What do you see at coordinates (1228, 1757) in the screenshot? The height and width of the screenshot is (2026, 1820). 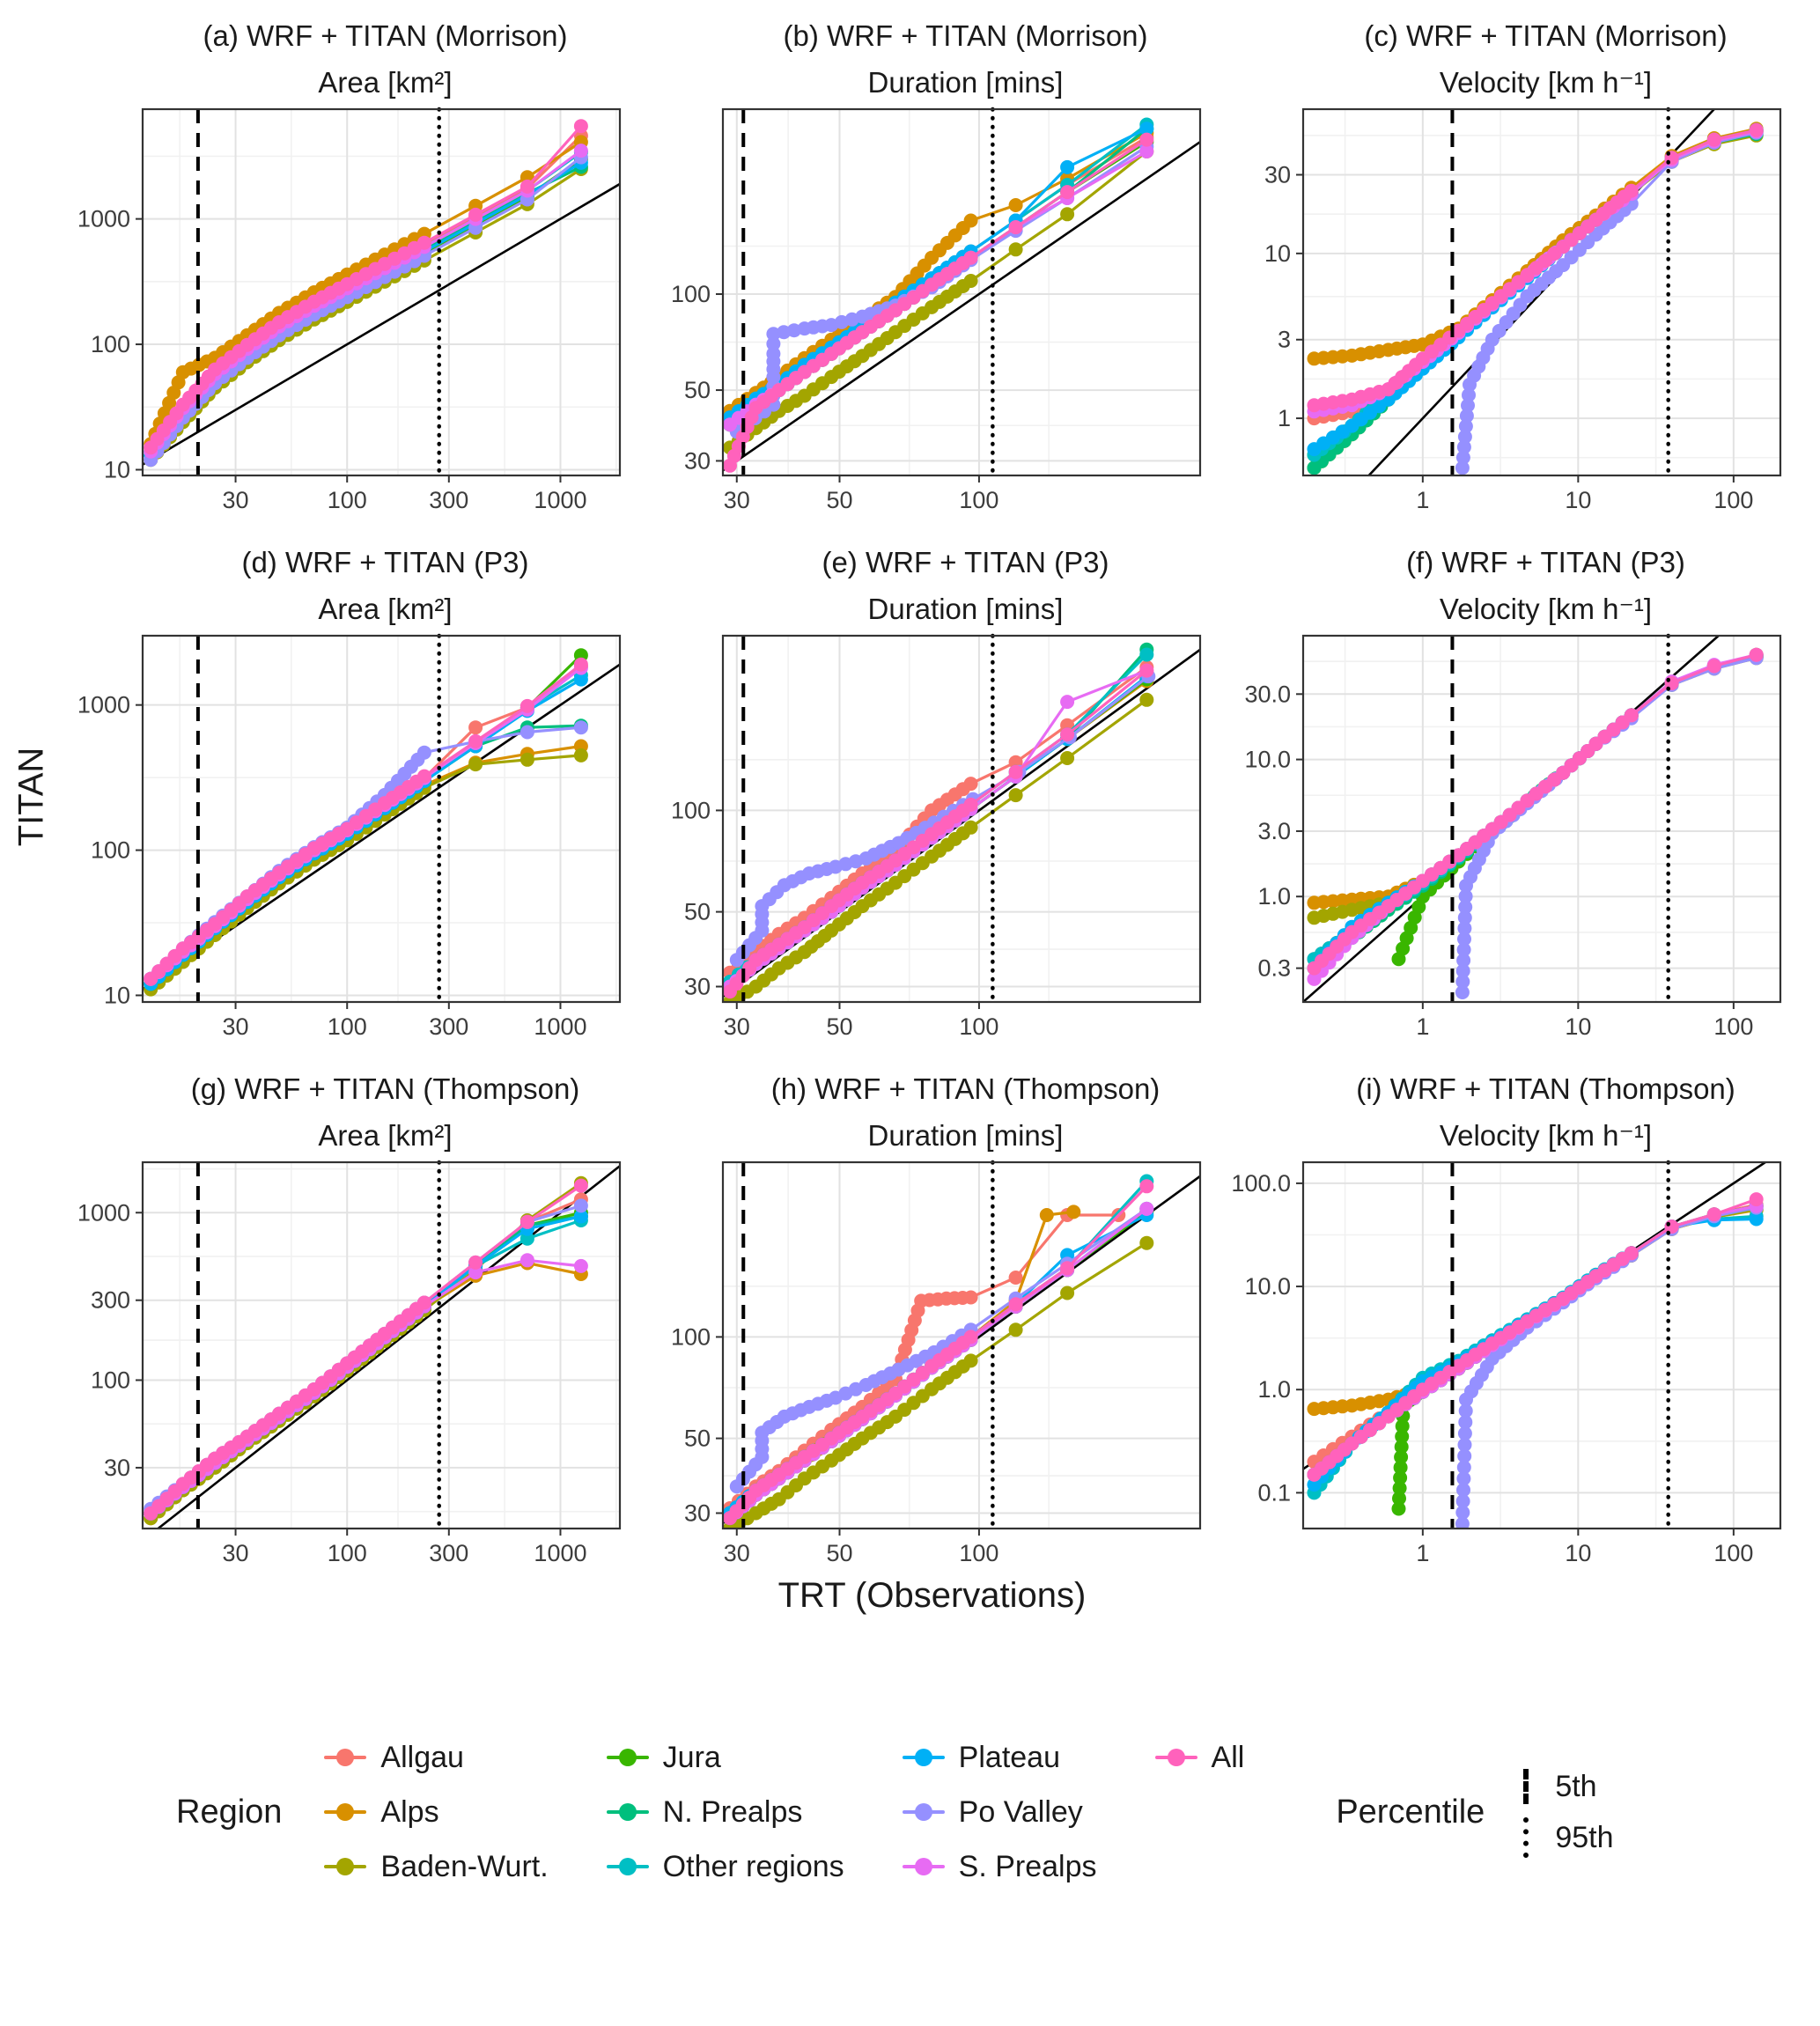 I see `legend-label: All` at bounding box center [1228, 1757].